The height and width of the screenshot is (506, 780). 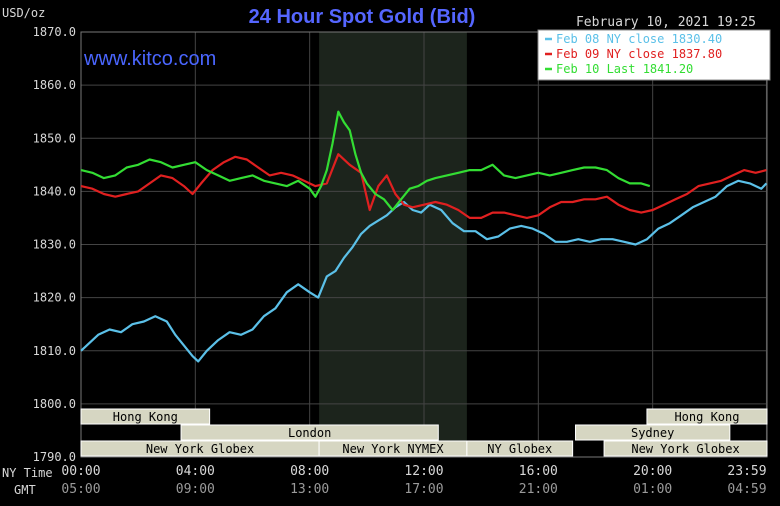 What do you see at coordinates (54, 404) in the screenshot?
I see `y-tick-label: 1800.0` at bounding box center [54, 404].